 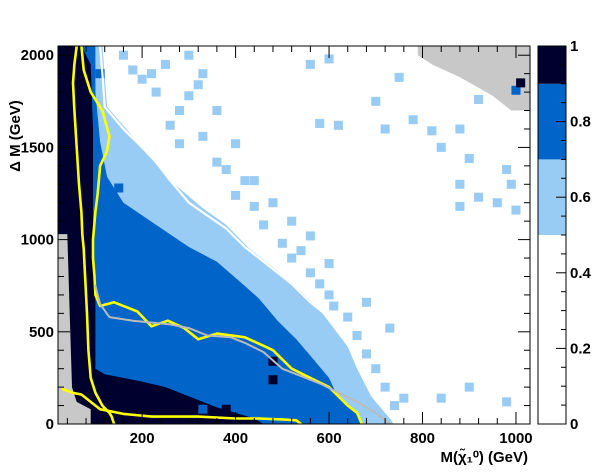 What do you see at coordinates (574, 46) in the screenshot?
I see `colorbar-tick-label-5: 1` at bounding box center [574, 46].